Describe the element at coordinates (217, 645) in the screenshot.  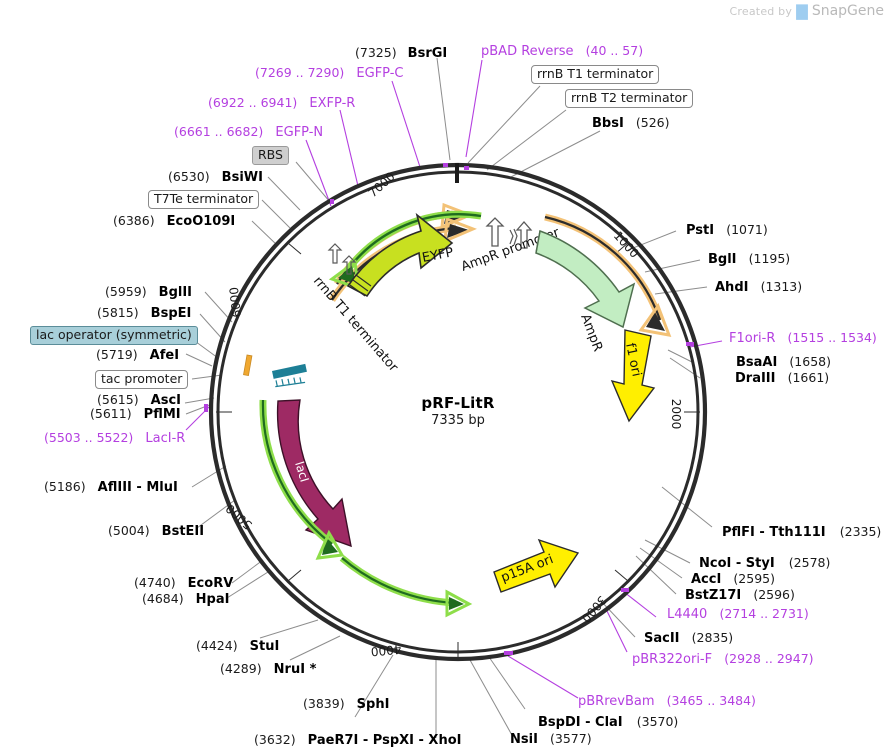
I see `stui-position: (4424)` at that location.